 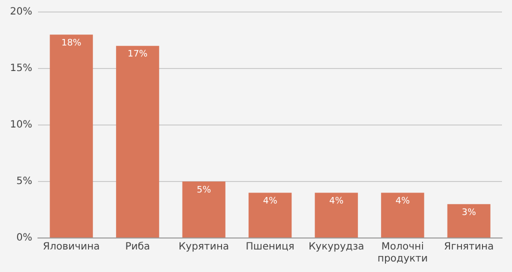 I want to click on x-tick-label: Кукурудза, so click(x=336, y=247).